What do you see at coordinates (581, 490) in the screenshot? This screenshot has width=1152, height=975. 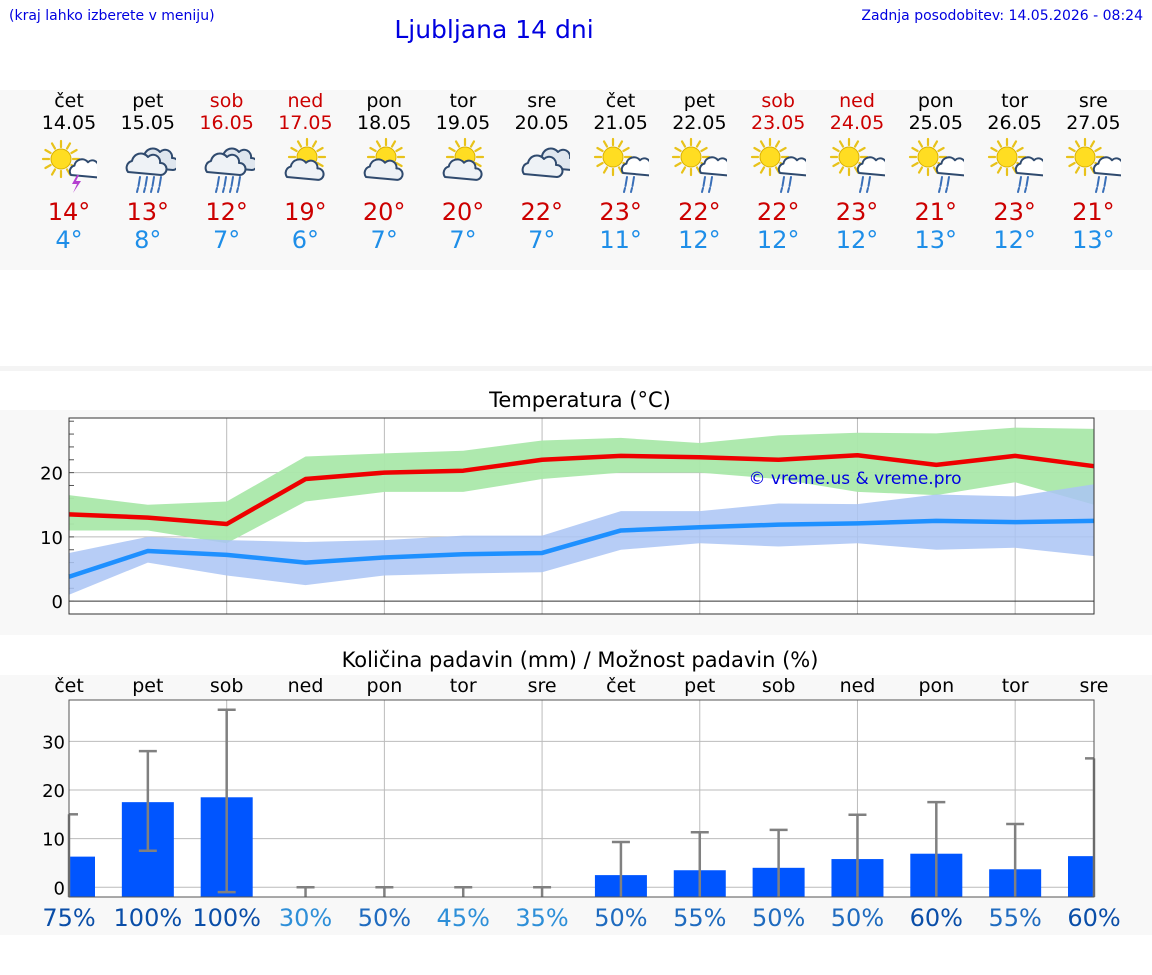 I see `max-temperature-line` at bounding box center [581, 490].